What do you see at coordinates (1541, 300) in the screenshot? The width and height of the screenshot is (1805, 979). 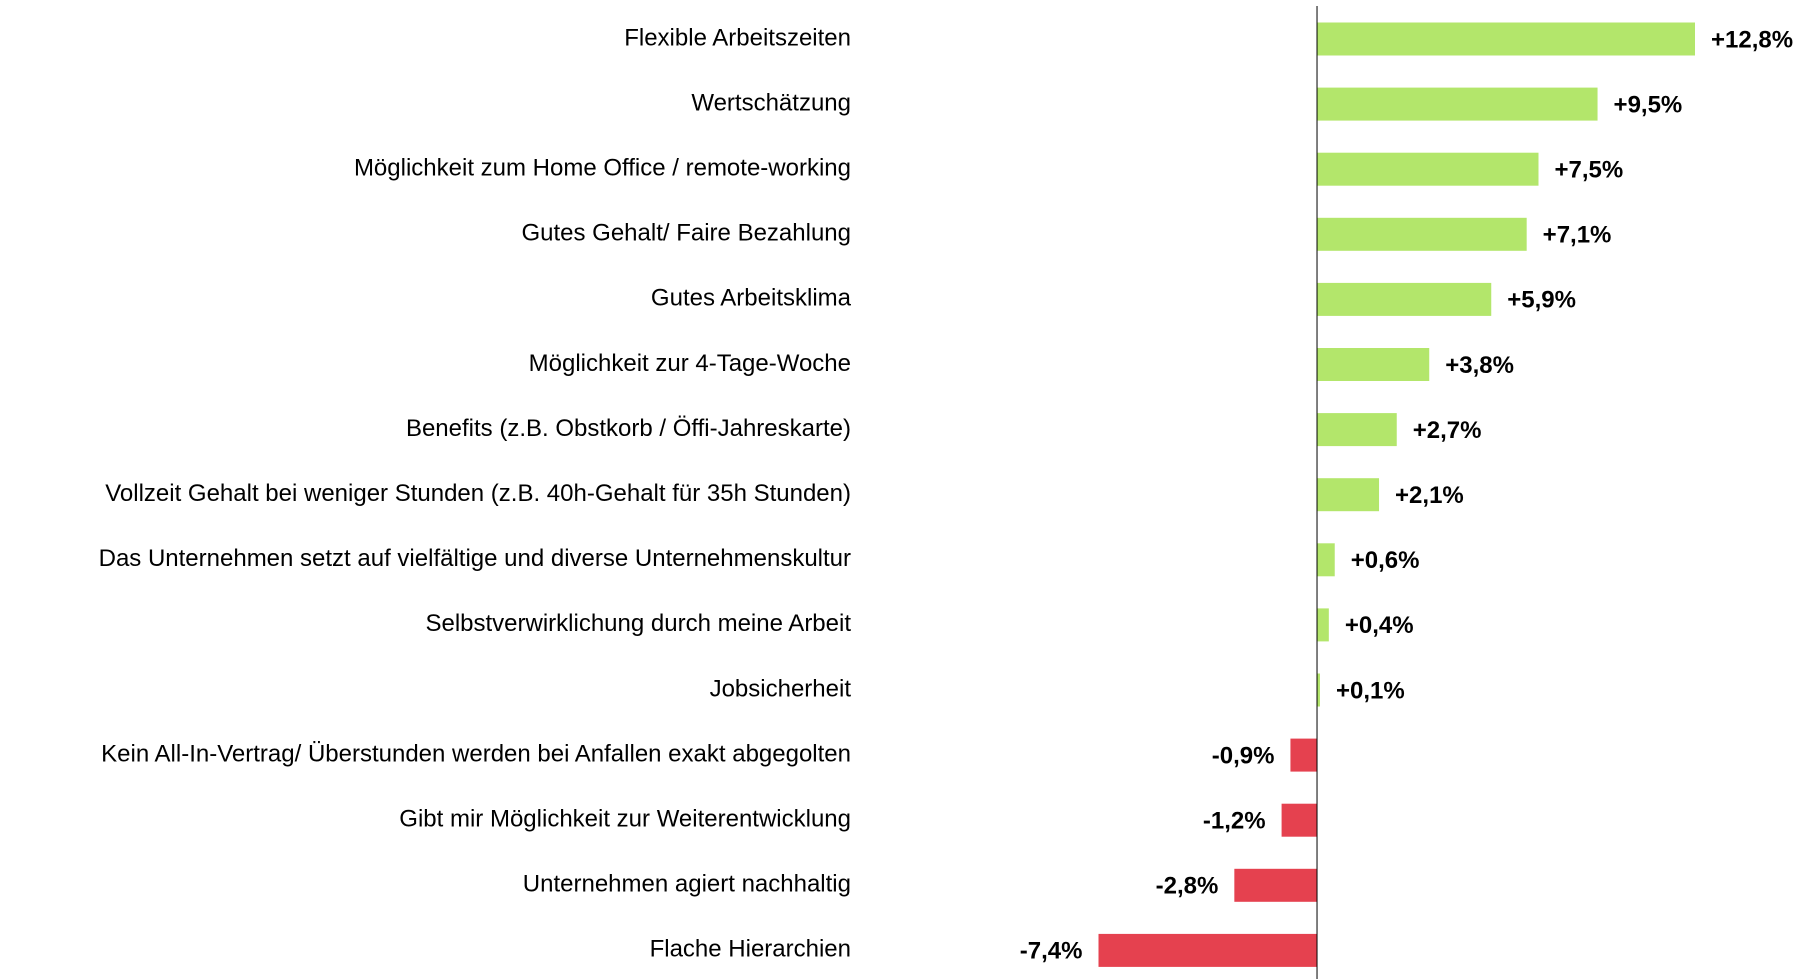 I see `value-label: +5,9%` at bounding box center [1541, 300].